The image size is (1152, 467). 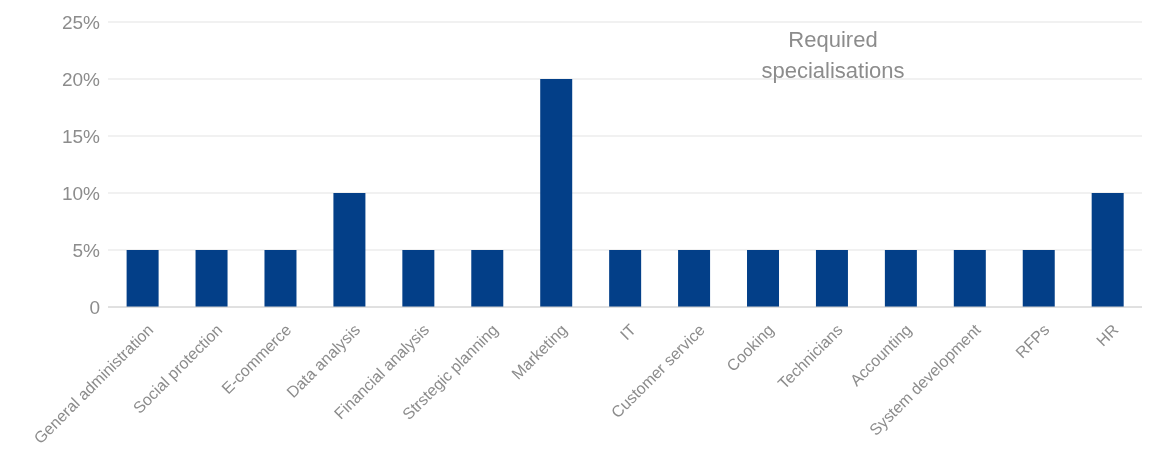 What do you see at coordinates (81, 22) in the screenshot?
I see `y-tick-label: 25%` at bounding box center [81, 22].